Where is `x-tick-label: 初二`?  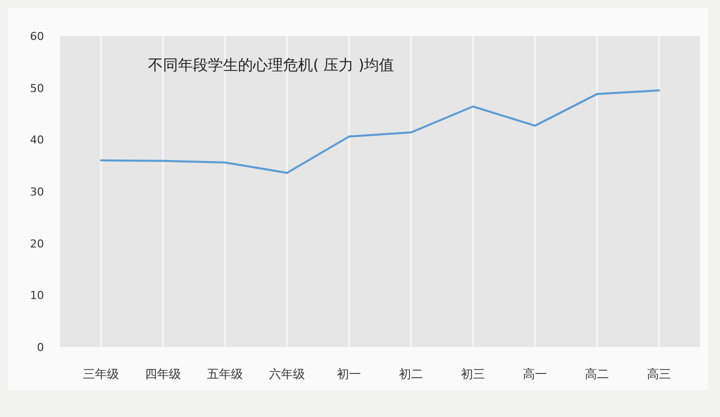 x-tick-label: 初二 is located at coordinates (411, 374).